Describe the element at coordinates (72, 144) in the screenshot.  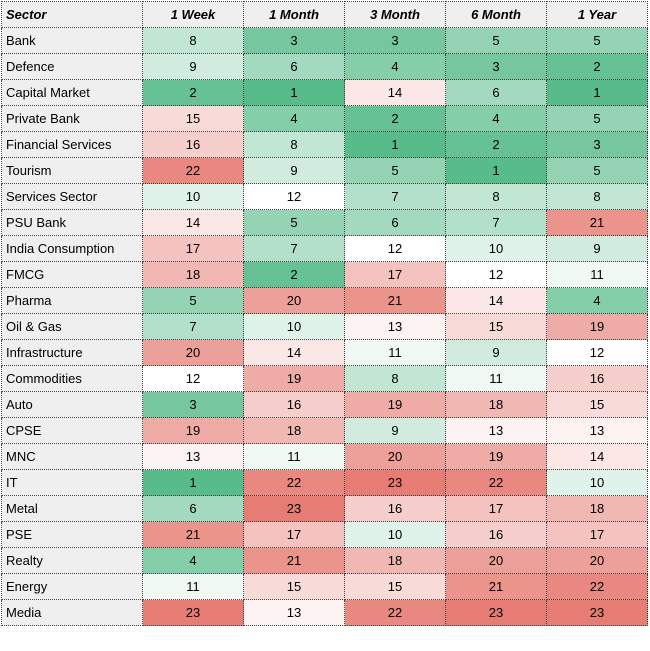
I see `sector-label: Financial Services` at that location.